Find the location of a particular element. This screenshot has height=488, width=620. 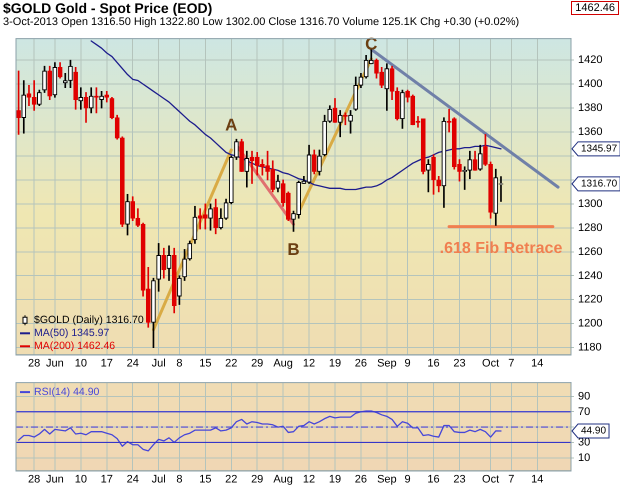

y-tick-label: 1240 is located at coordinates (590, 276).